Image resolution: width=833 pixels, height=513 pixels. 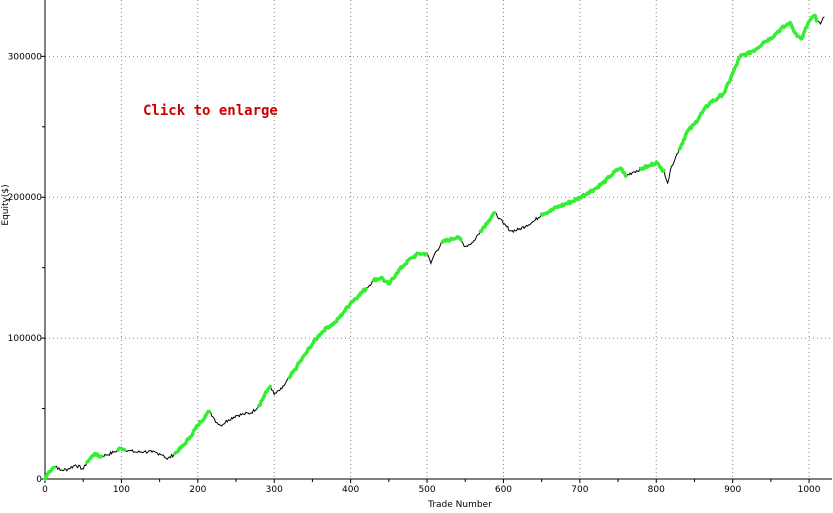 What do you see at coordinates (6, 204) in the screenshot?
I see `y-axis-title: Equity($)` at bounding box center [6, 204].